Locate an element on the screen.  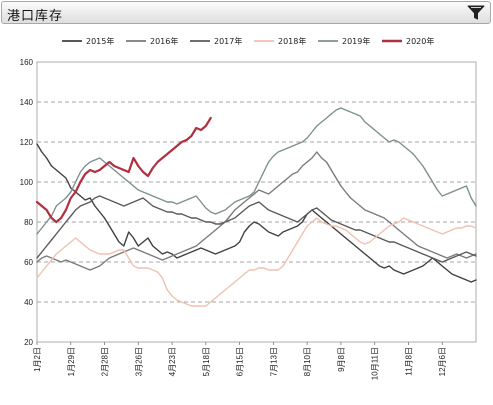
filter-icon is located at coordinates (476, 12).